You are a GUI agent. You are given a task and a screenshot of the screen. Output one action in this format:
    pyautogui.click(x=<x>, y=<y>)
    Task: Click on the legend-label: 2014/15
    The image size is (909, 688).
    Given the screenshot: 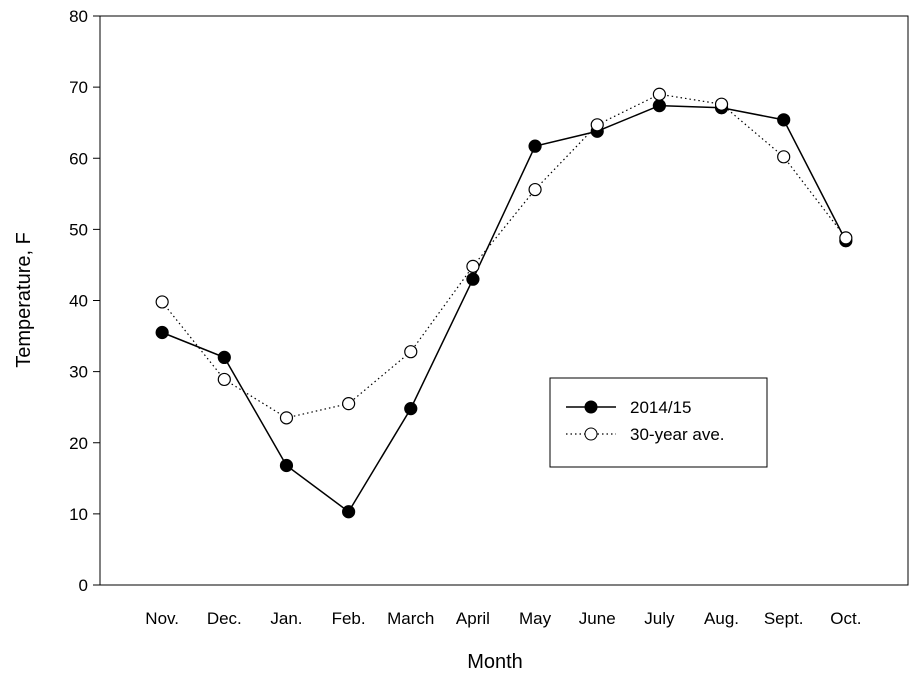 What is the action you would take?
    pyautogui.click(x=660, y=407)
    